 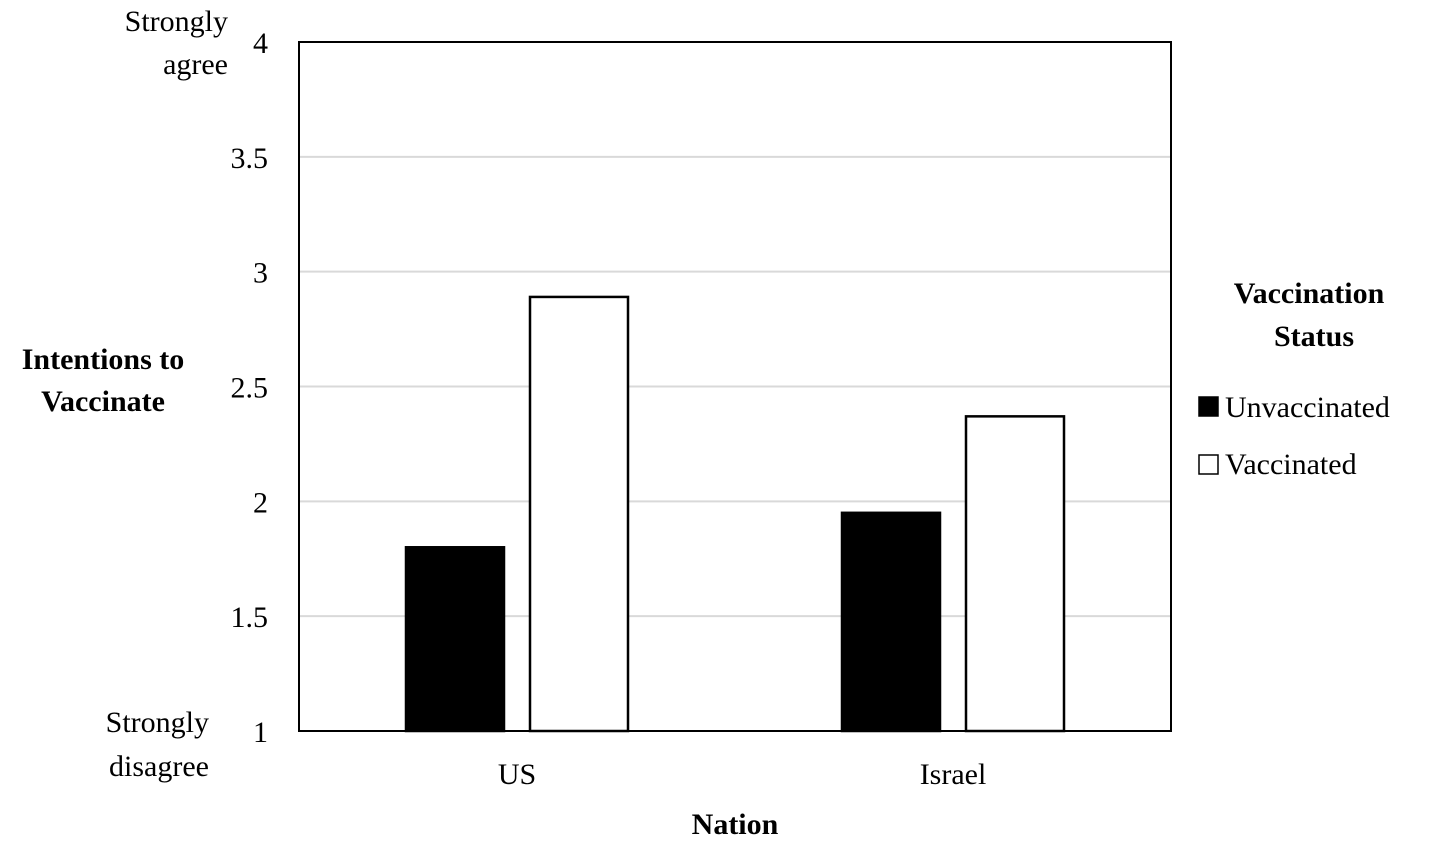 What do you see at coordinates (260, 43) in the screenshot?
I see `y-tick-label: 4` at bounding box center [260, 43].